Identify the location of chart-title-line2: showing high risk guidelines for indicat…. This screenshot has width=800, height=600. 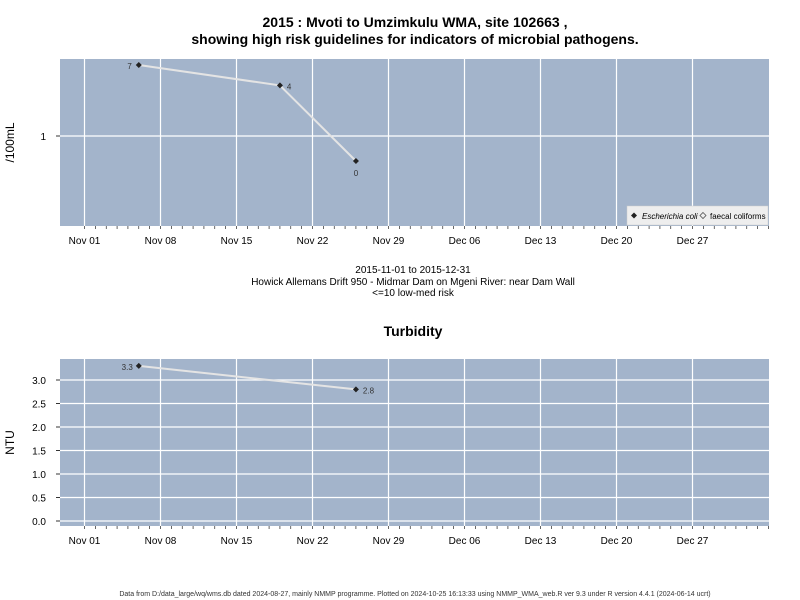
(414, 39).